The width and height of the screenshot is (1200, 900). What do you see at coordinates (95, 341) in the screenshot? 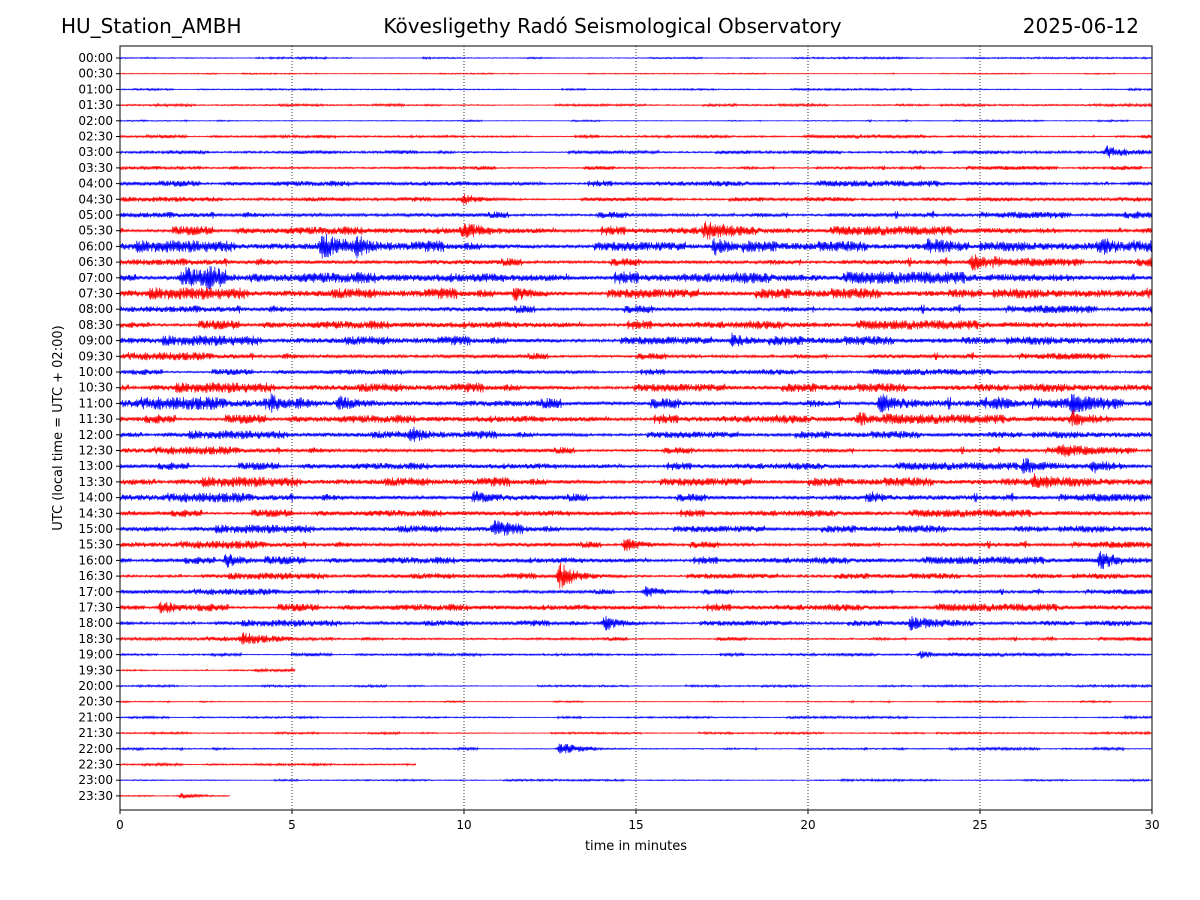
I see `y-tick-label-18: 09:00` at bounding box center [95, 341].